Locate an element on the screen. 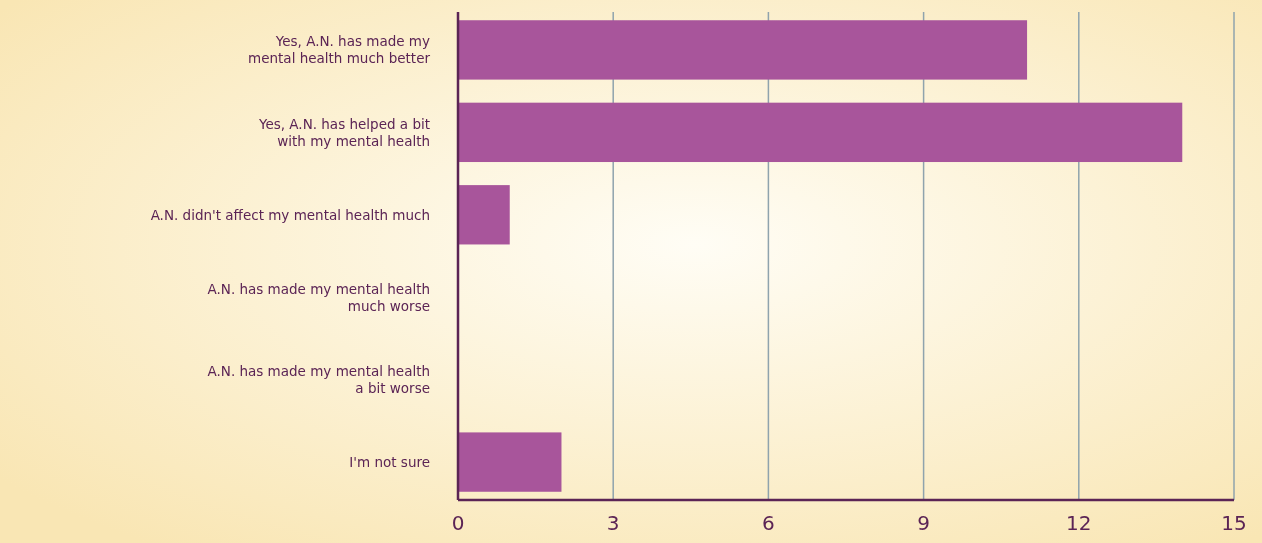 This screenshot has width=1262, height=543. y-tick-label: Yes, A.N. has made my mental health much better is located at coordinates (339, 50).